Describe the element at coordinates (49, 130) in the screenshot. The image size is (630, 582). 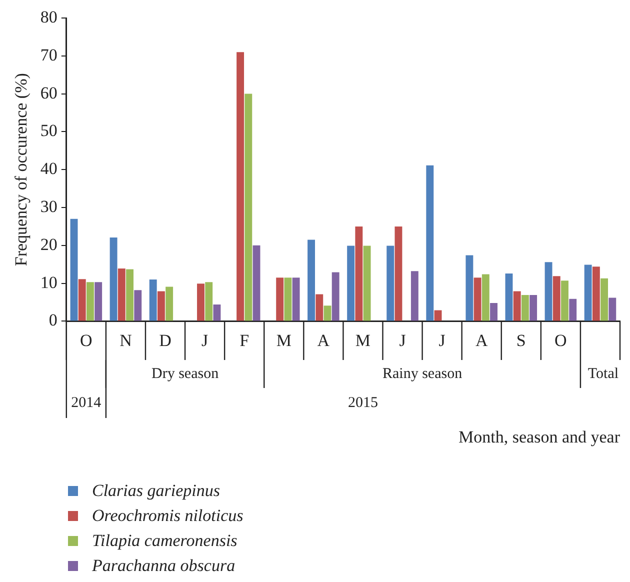
I see `y-tick-label: 50` at that location.